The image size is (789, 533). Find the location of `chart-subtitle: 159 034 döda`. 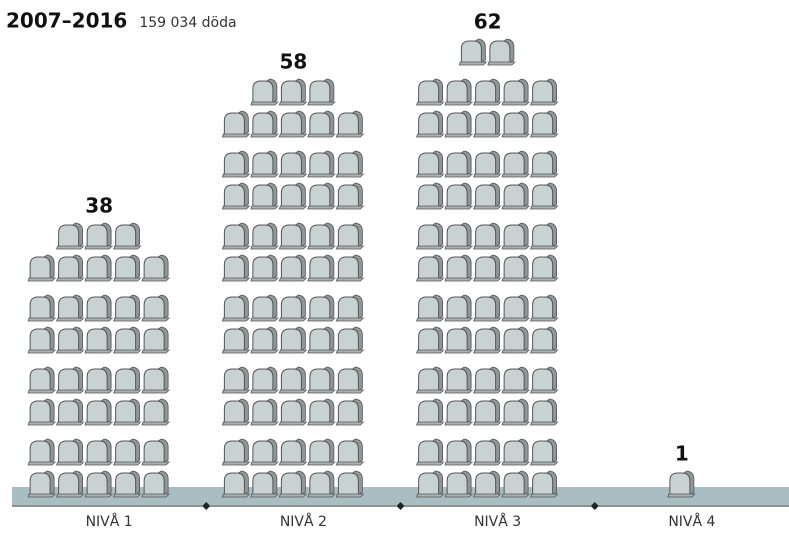

chart-subtitle: 159 034 döda is located at coordinates (187, 23).